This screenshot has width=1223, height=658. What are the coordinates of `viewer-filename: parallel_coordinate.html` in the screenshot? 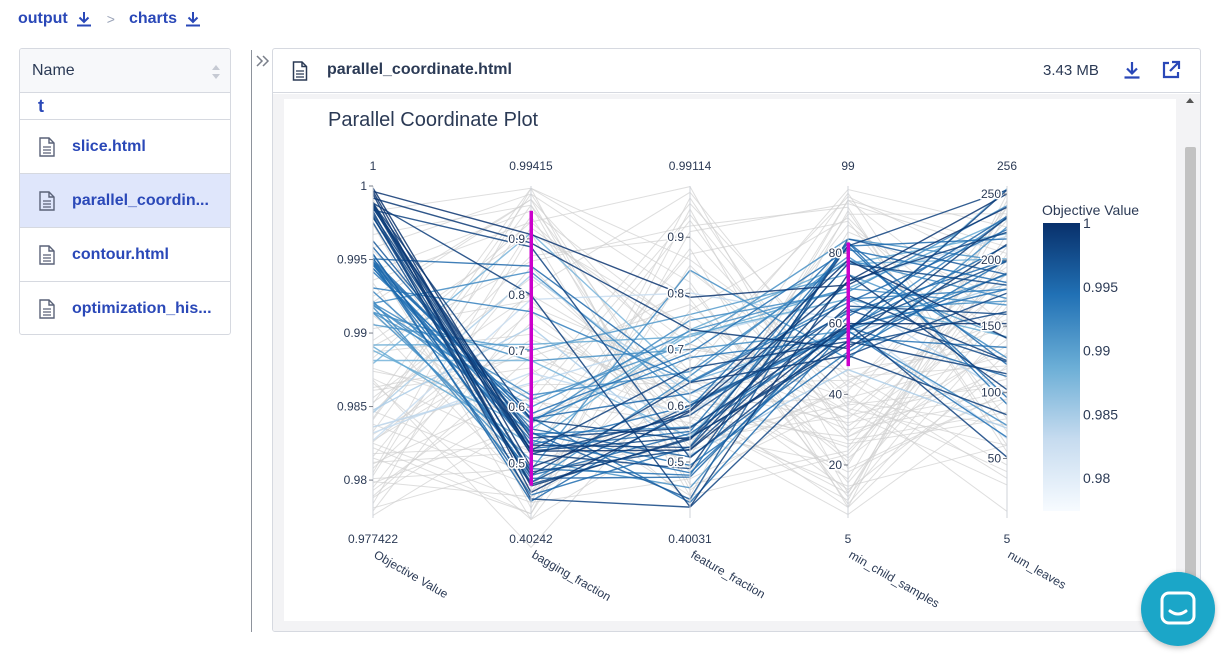 It's located at (419, 69).